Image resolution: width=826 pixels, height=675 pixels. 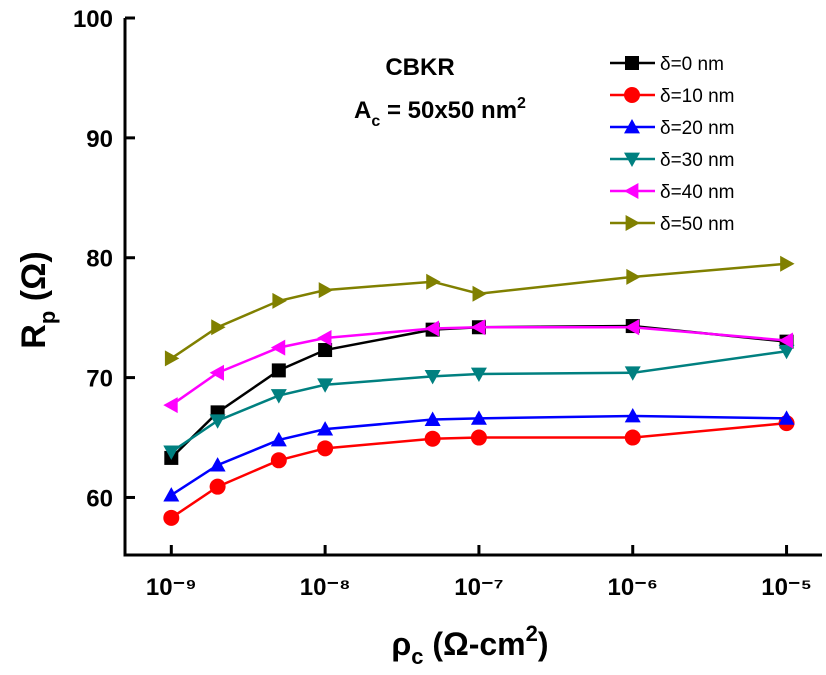 I want to click on x-label-text: ρ, so click(x=401, y=644).